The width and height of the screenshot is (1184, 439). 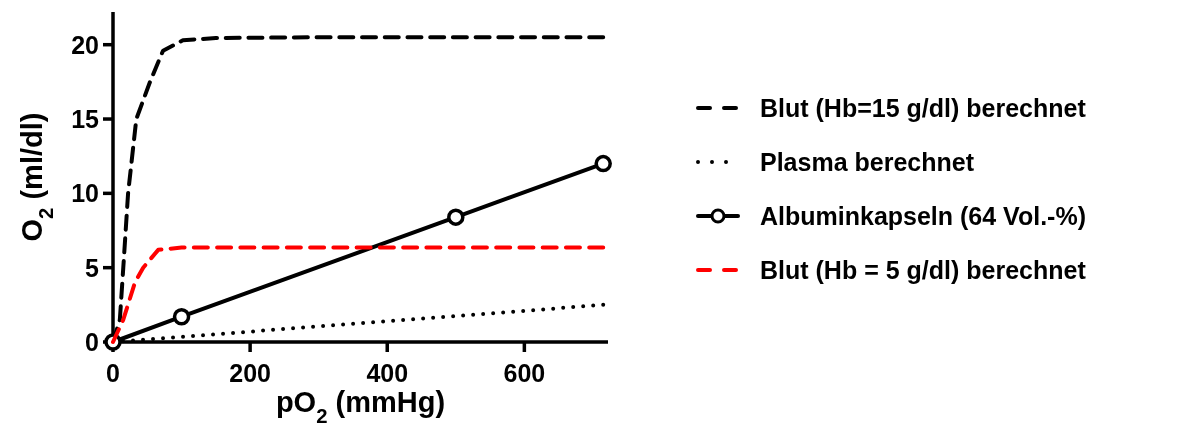 What do you see at coordinates (360, 406) in the screenshot?
I see `x-axis-title: pO$_{2}$ (mmHg)` at bounding box center [360, 406].